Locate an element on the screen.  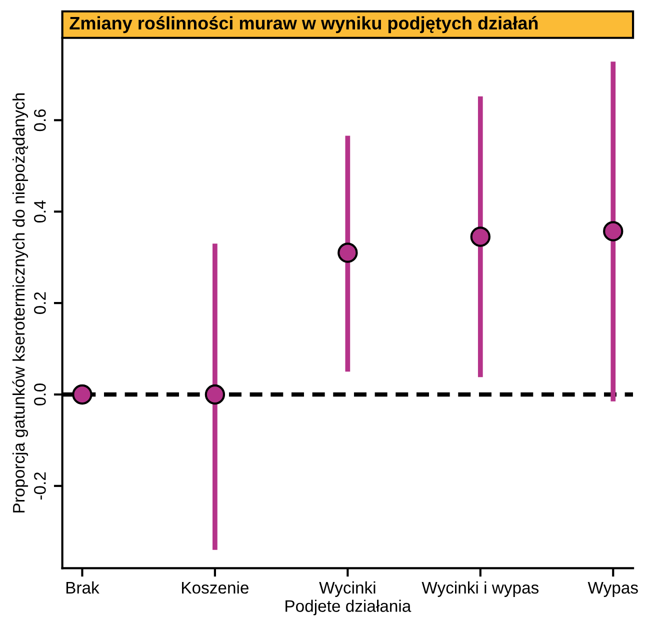
y-tick-label: -0.2 is located at coordinates (40, 486).